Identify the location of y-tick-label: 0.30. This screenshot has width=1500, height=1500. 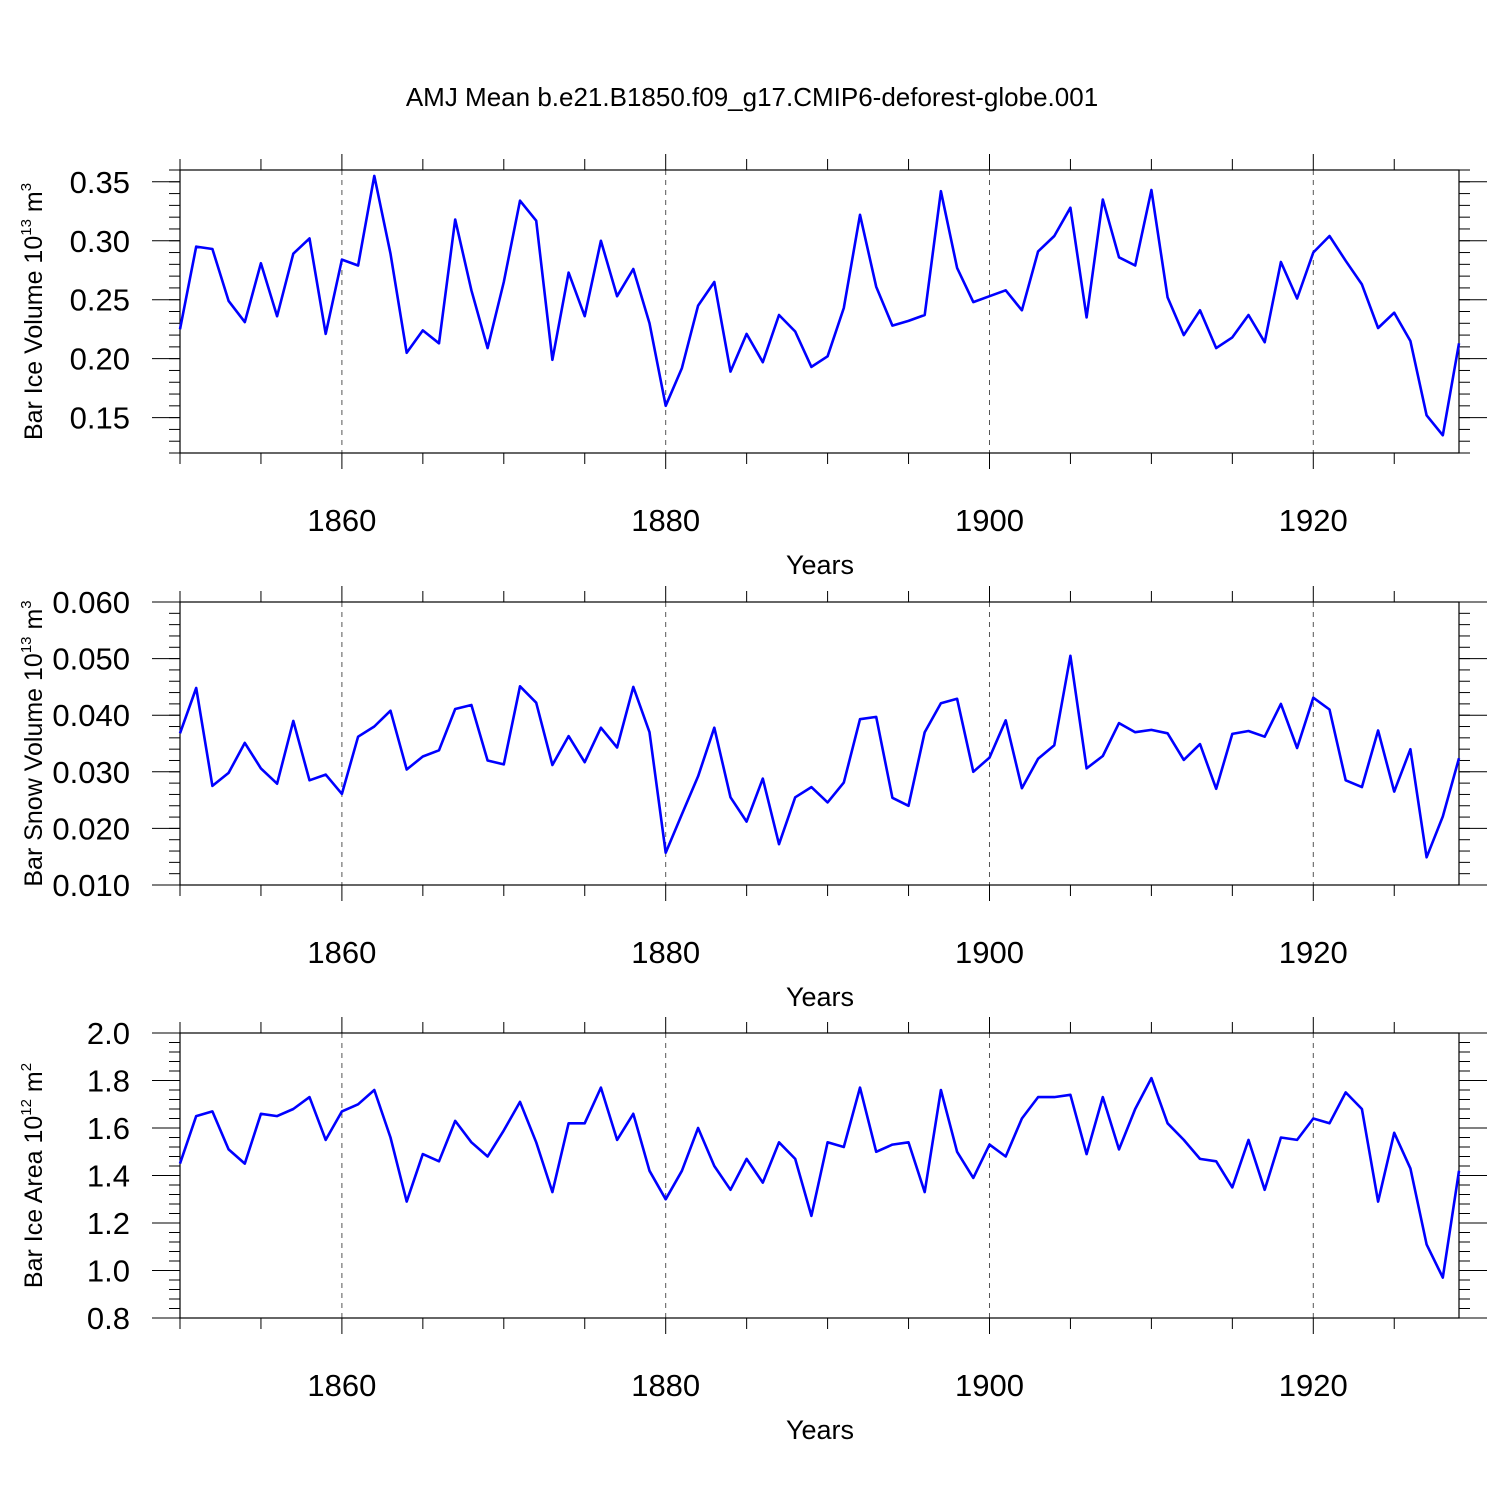
(100, 241).